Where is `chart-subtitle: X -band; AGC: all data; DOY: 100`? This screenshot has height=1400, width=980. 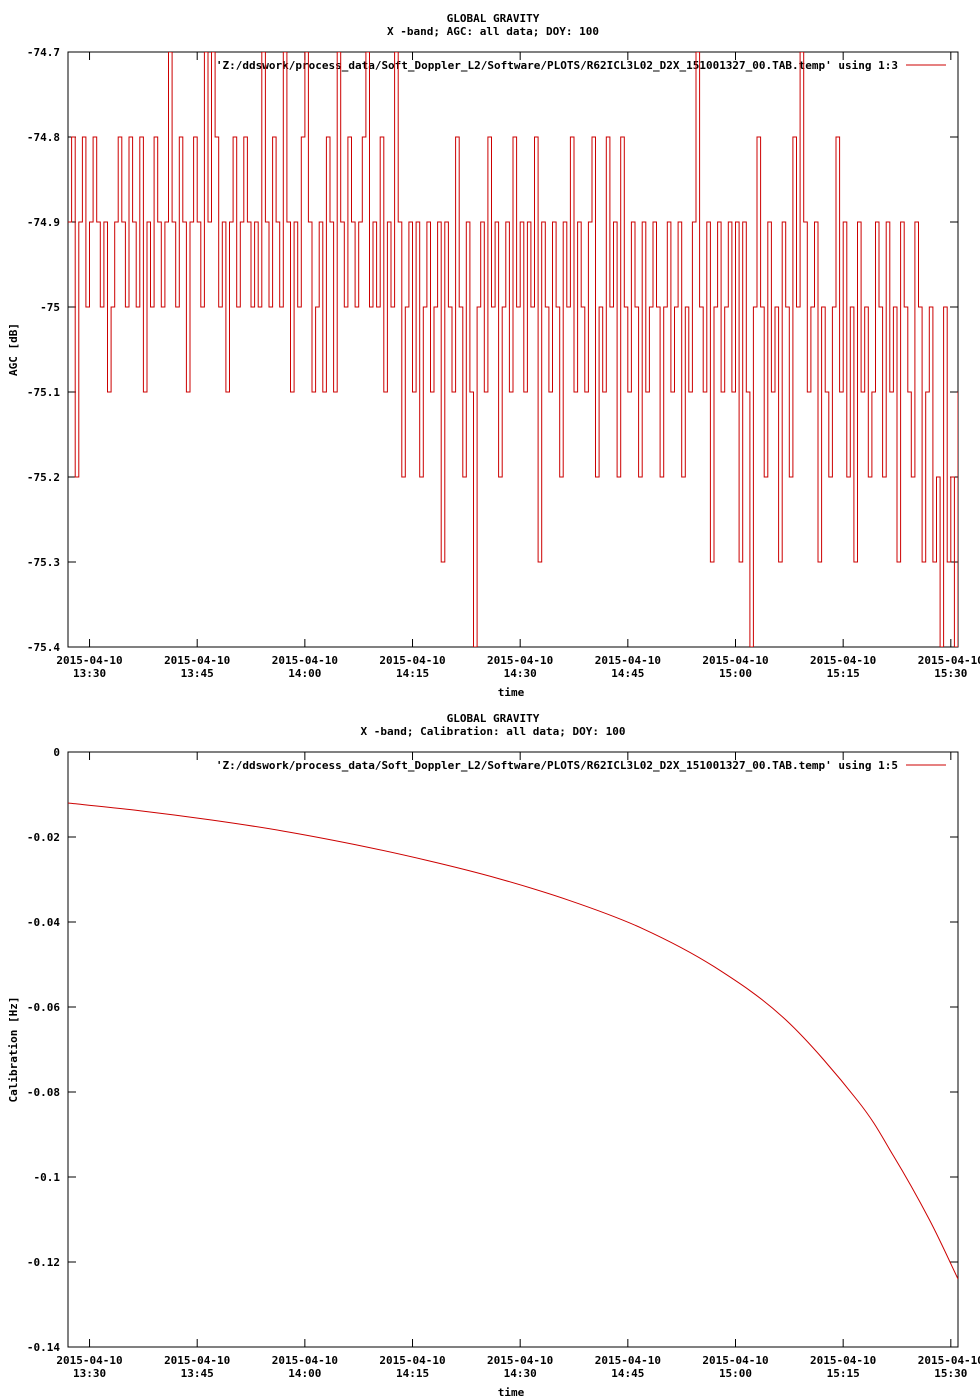 chart-subtitle: X -band; AGC: all data; DOY: 100 is located at coordinates (493, 31).